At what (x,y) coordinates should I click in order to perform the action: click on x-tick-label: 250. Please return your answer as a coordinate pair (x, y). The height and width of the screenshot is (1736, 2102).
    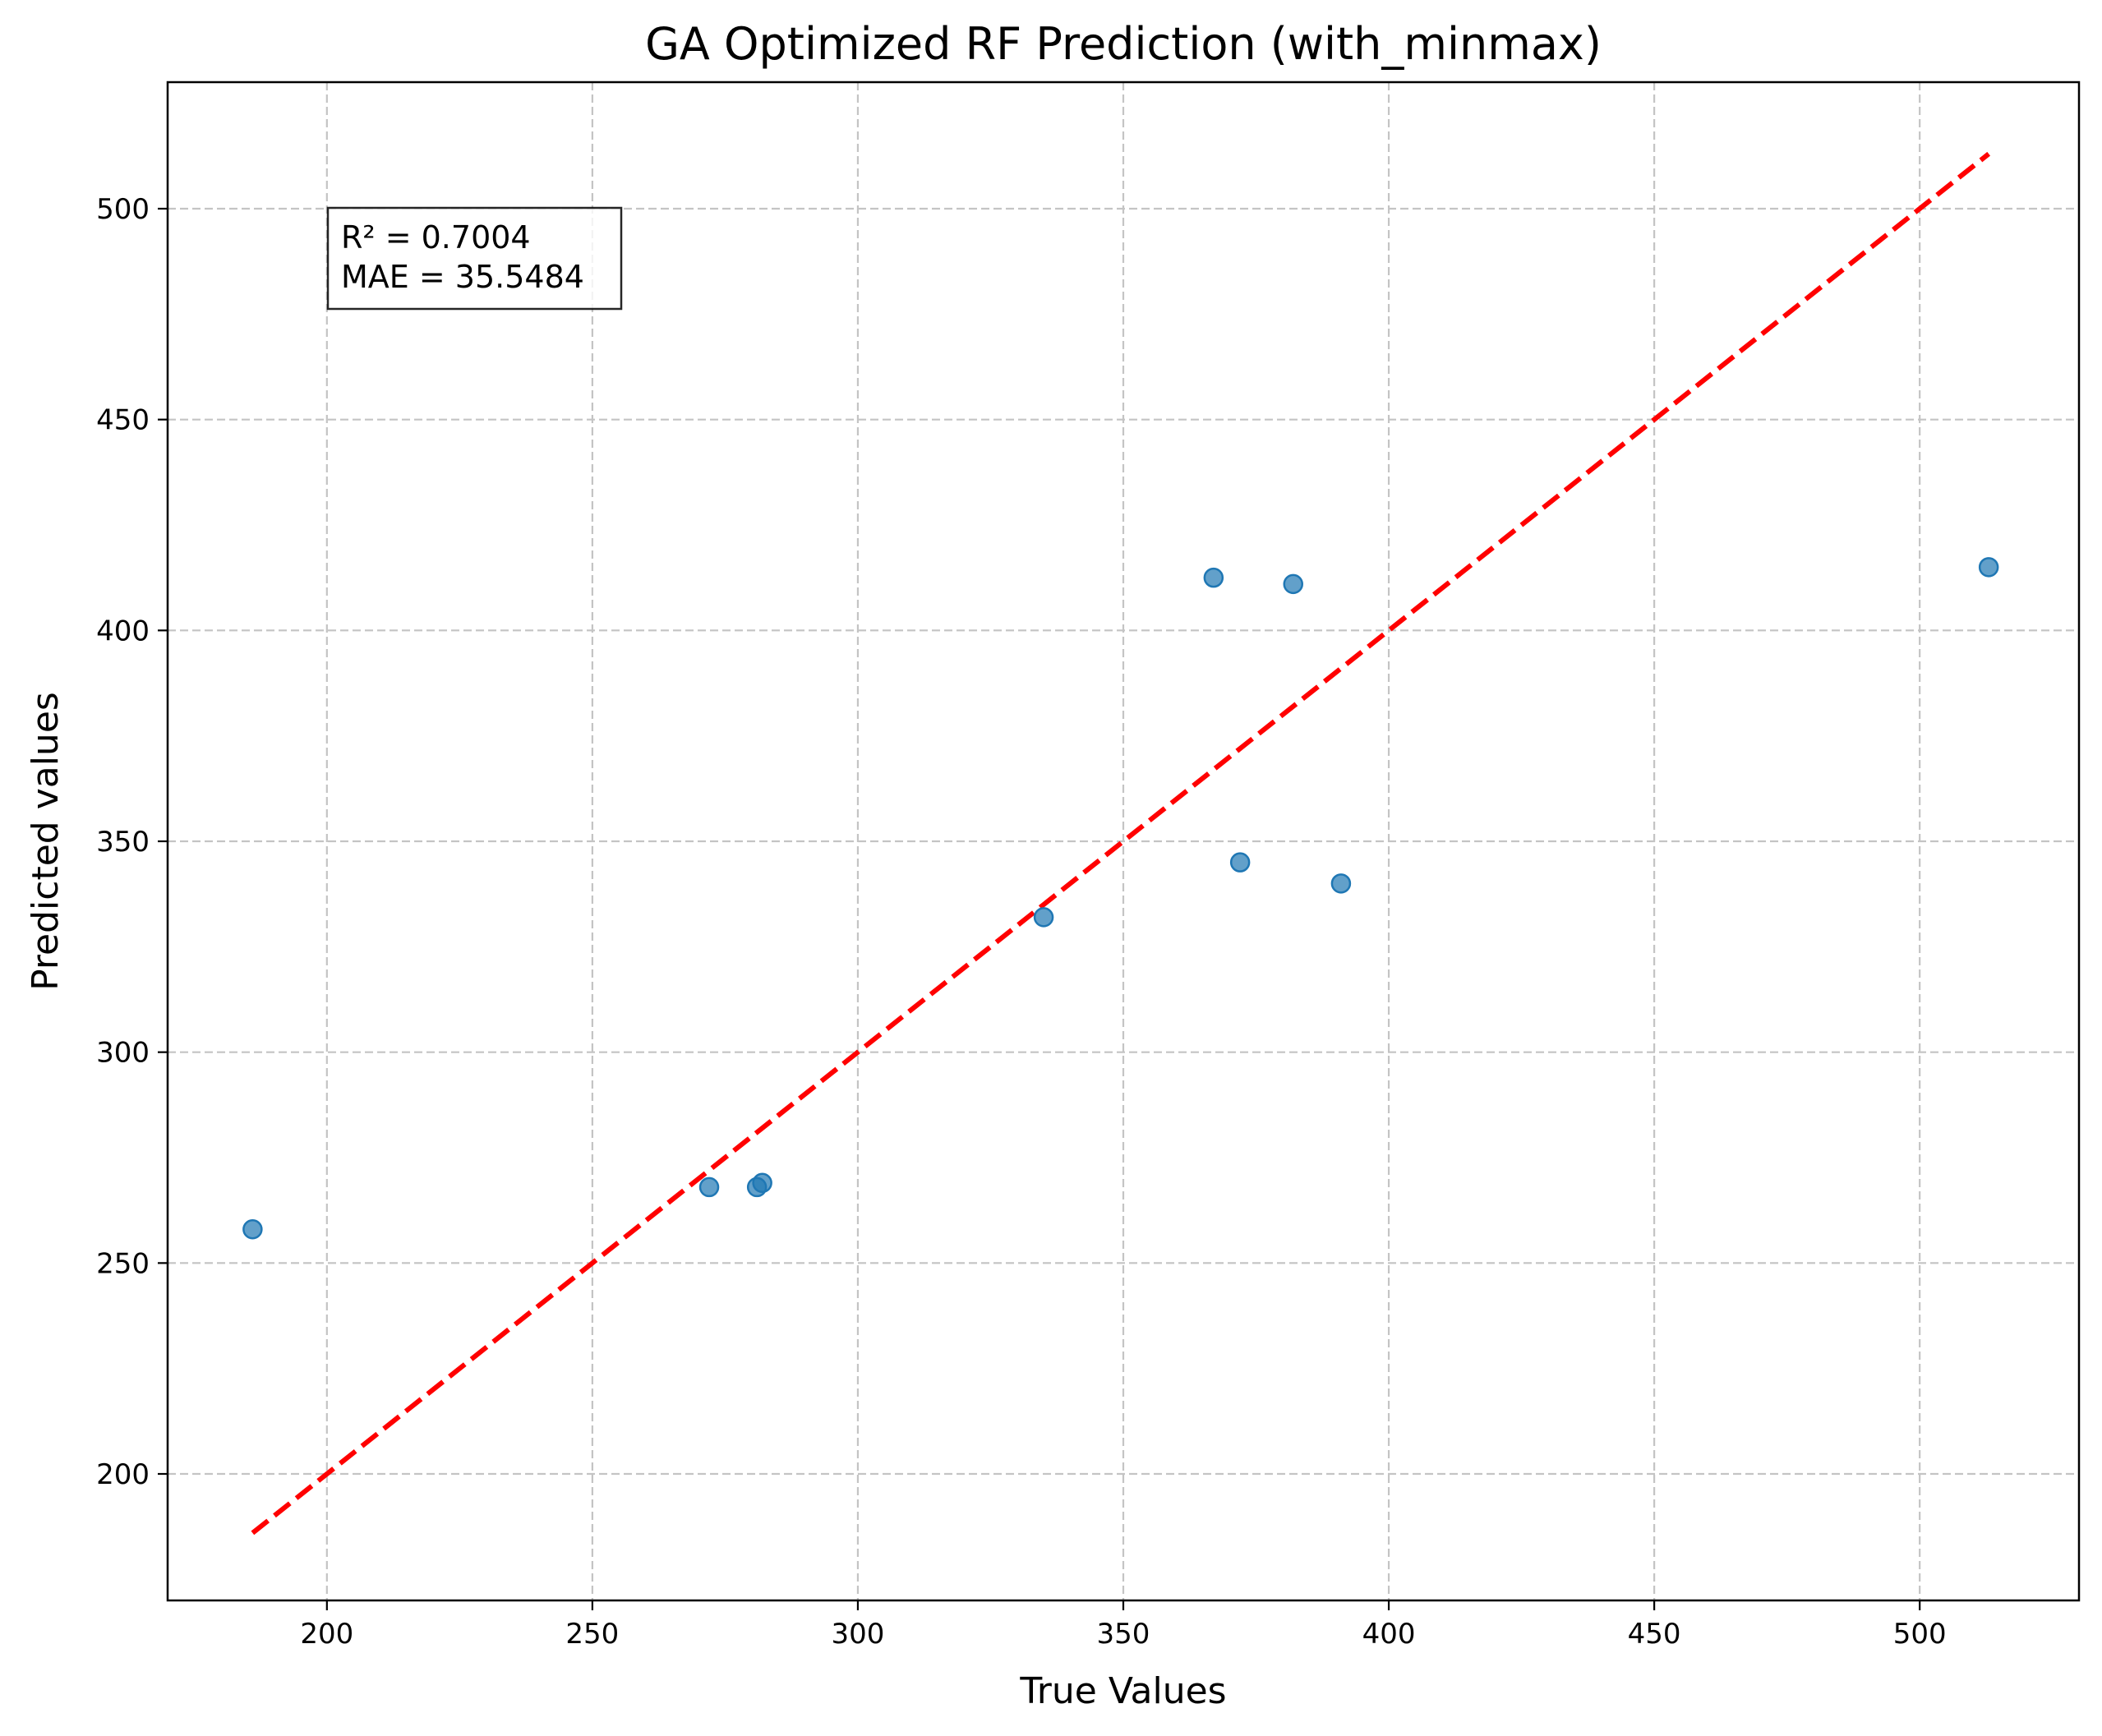
    Looking at the image, I should click on (592, 1635).